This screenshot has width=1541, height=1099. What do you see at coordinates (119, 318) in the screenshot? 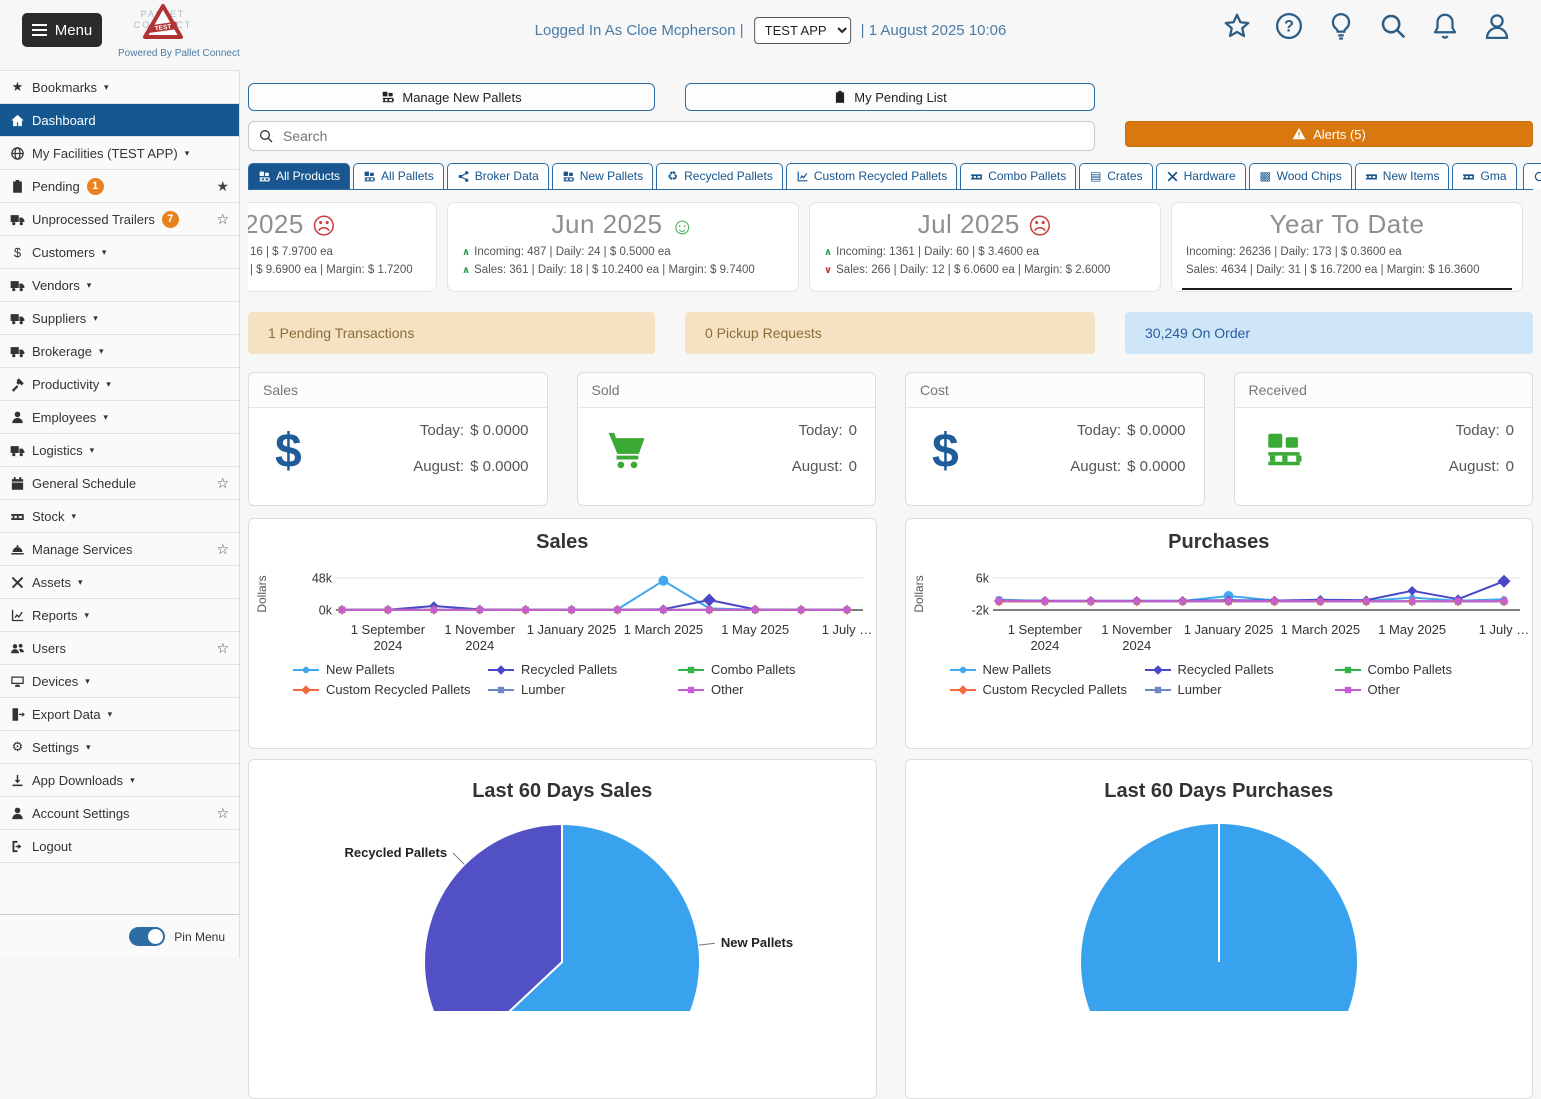
I see `sidebar-item-suppliers: Suppliers▾` at bounding box center [119, 318].